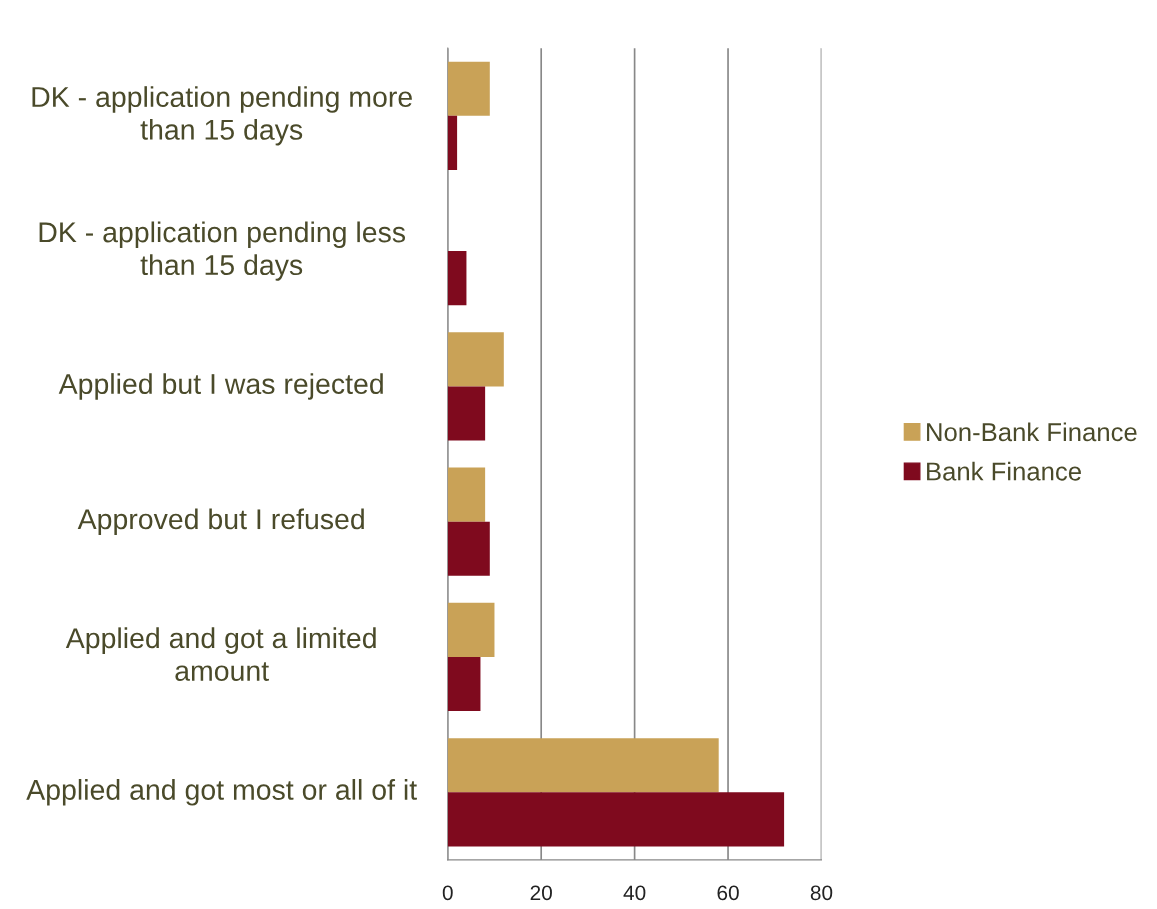 The image size is (1157, 909). I want to click on y-tick-label: Applied and got a limited amount, so click(220, 654).